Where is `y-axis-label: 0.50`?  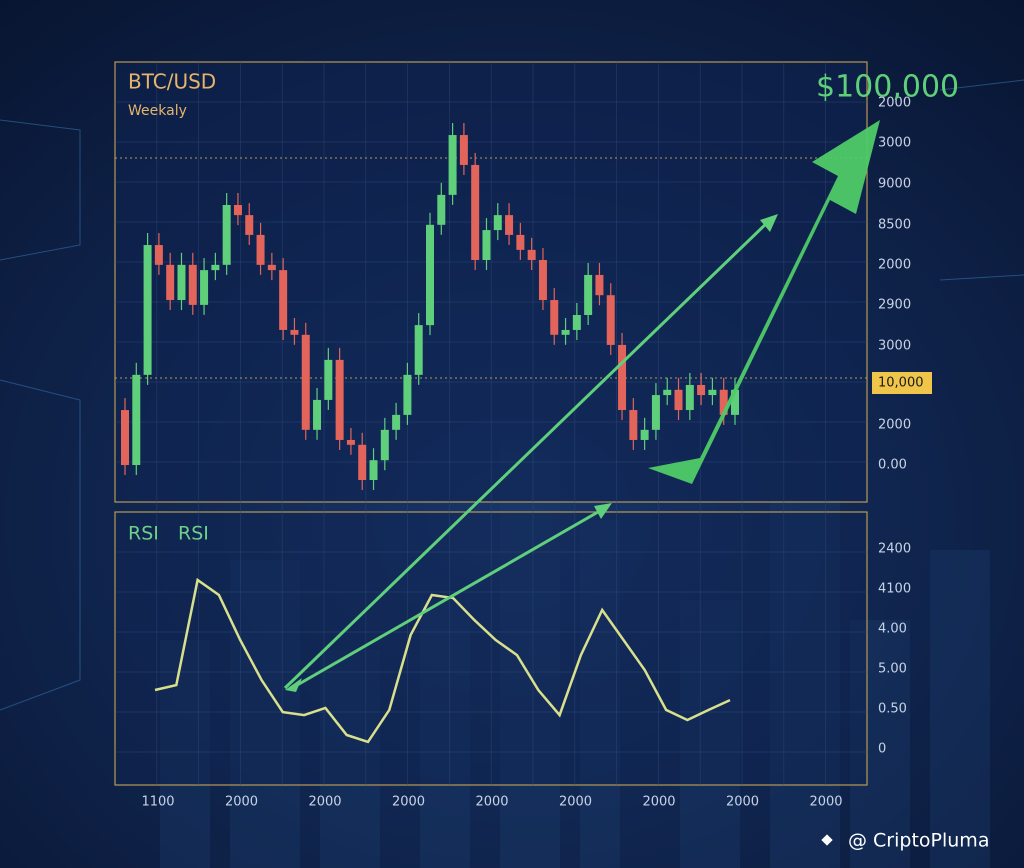
y-axis-label: 0.50 is located at coordinates (892, 709).